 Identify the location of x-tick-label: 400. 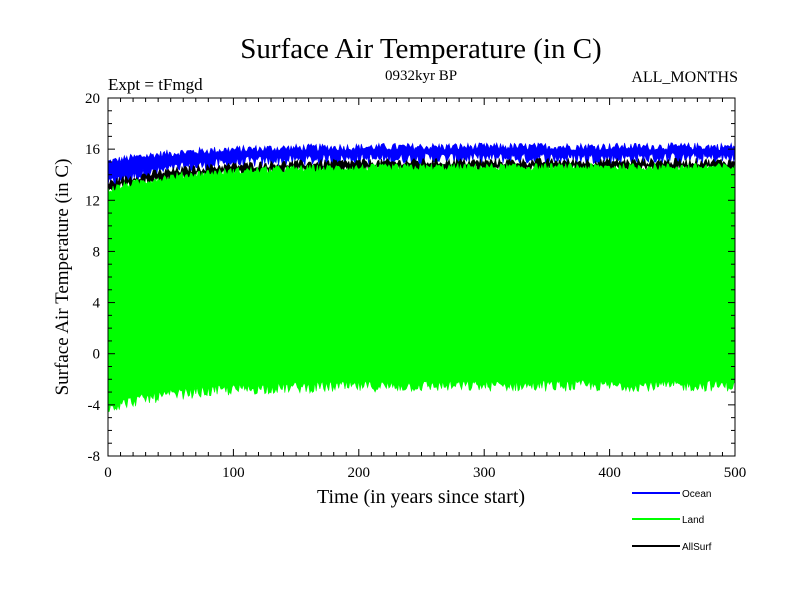
(609, 473).